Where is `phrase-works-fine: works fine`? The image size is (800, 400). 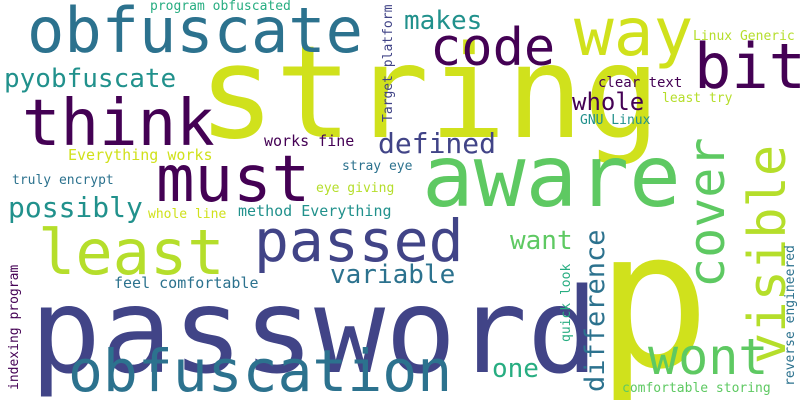 phrase-works-fine: works fine is located at coordinates (309, 141).